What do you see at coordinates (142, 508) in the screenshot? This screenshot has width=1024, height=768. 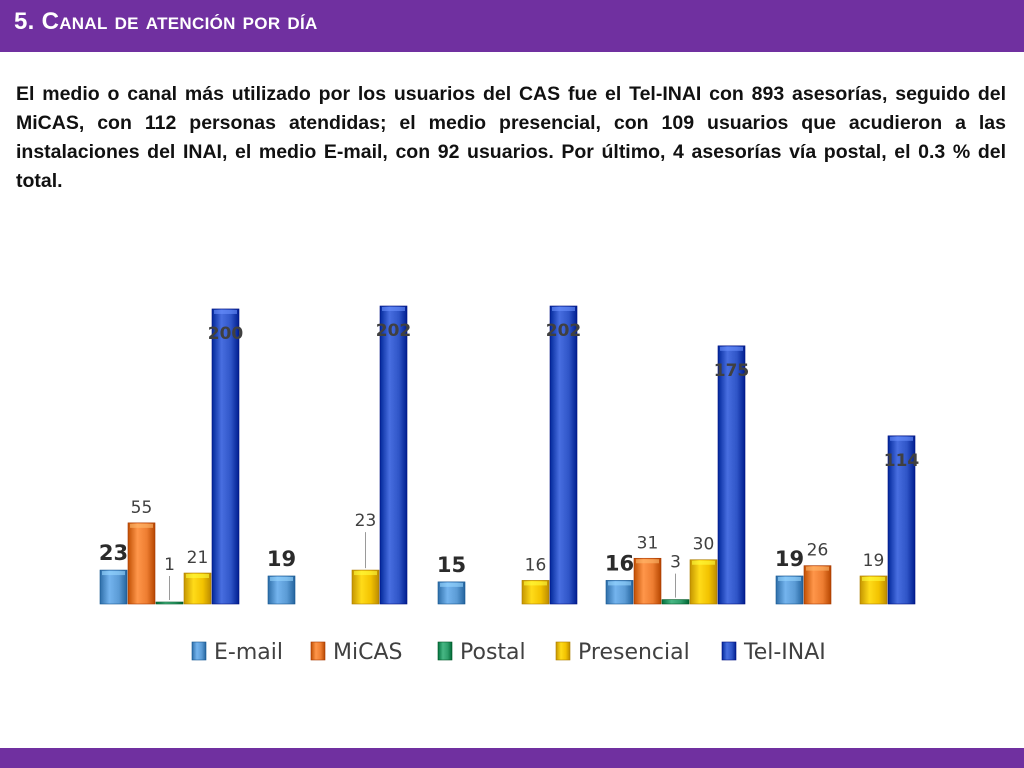 I see `data-label: 55` at bounding box center [142, 508].